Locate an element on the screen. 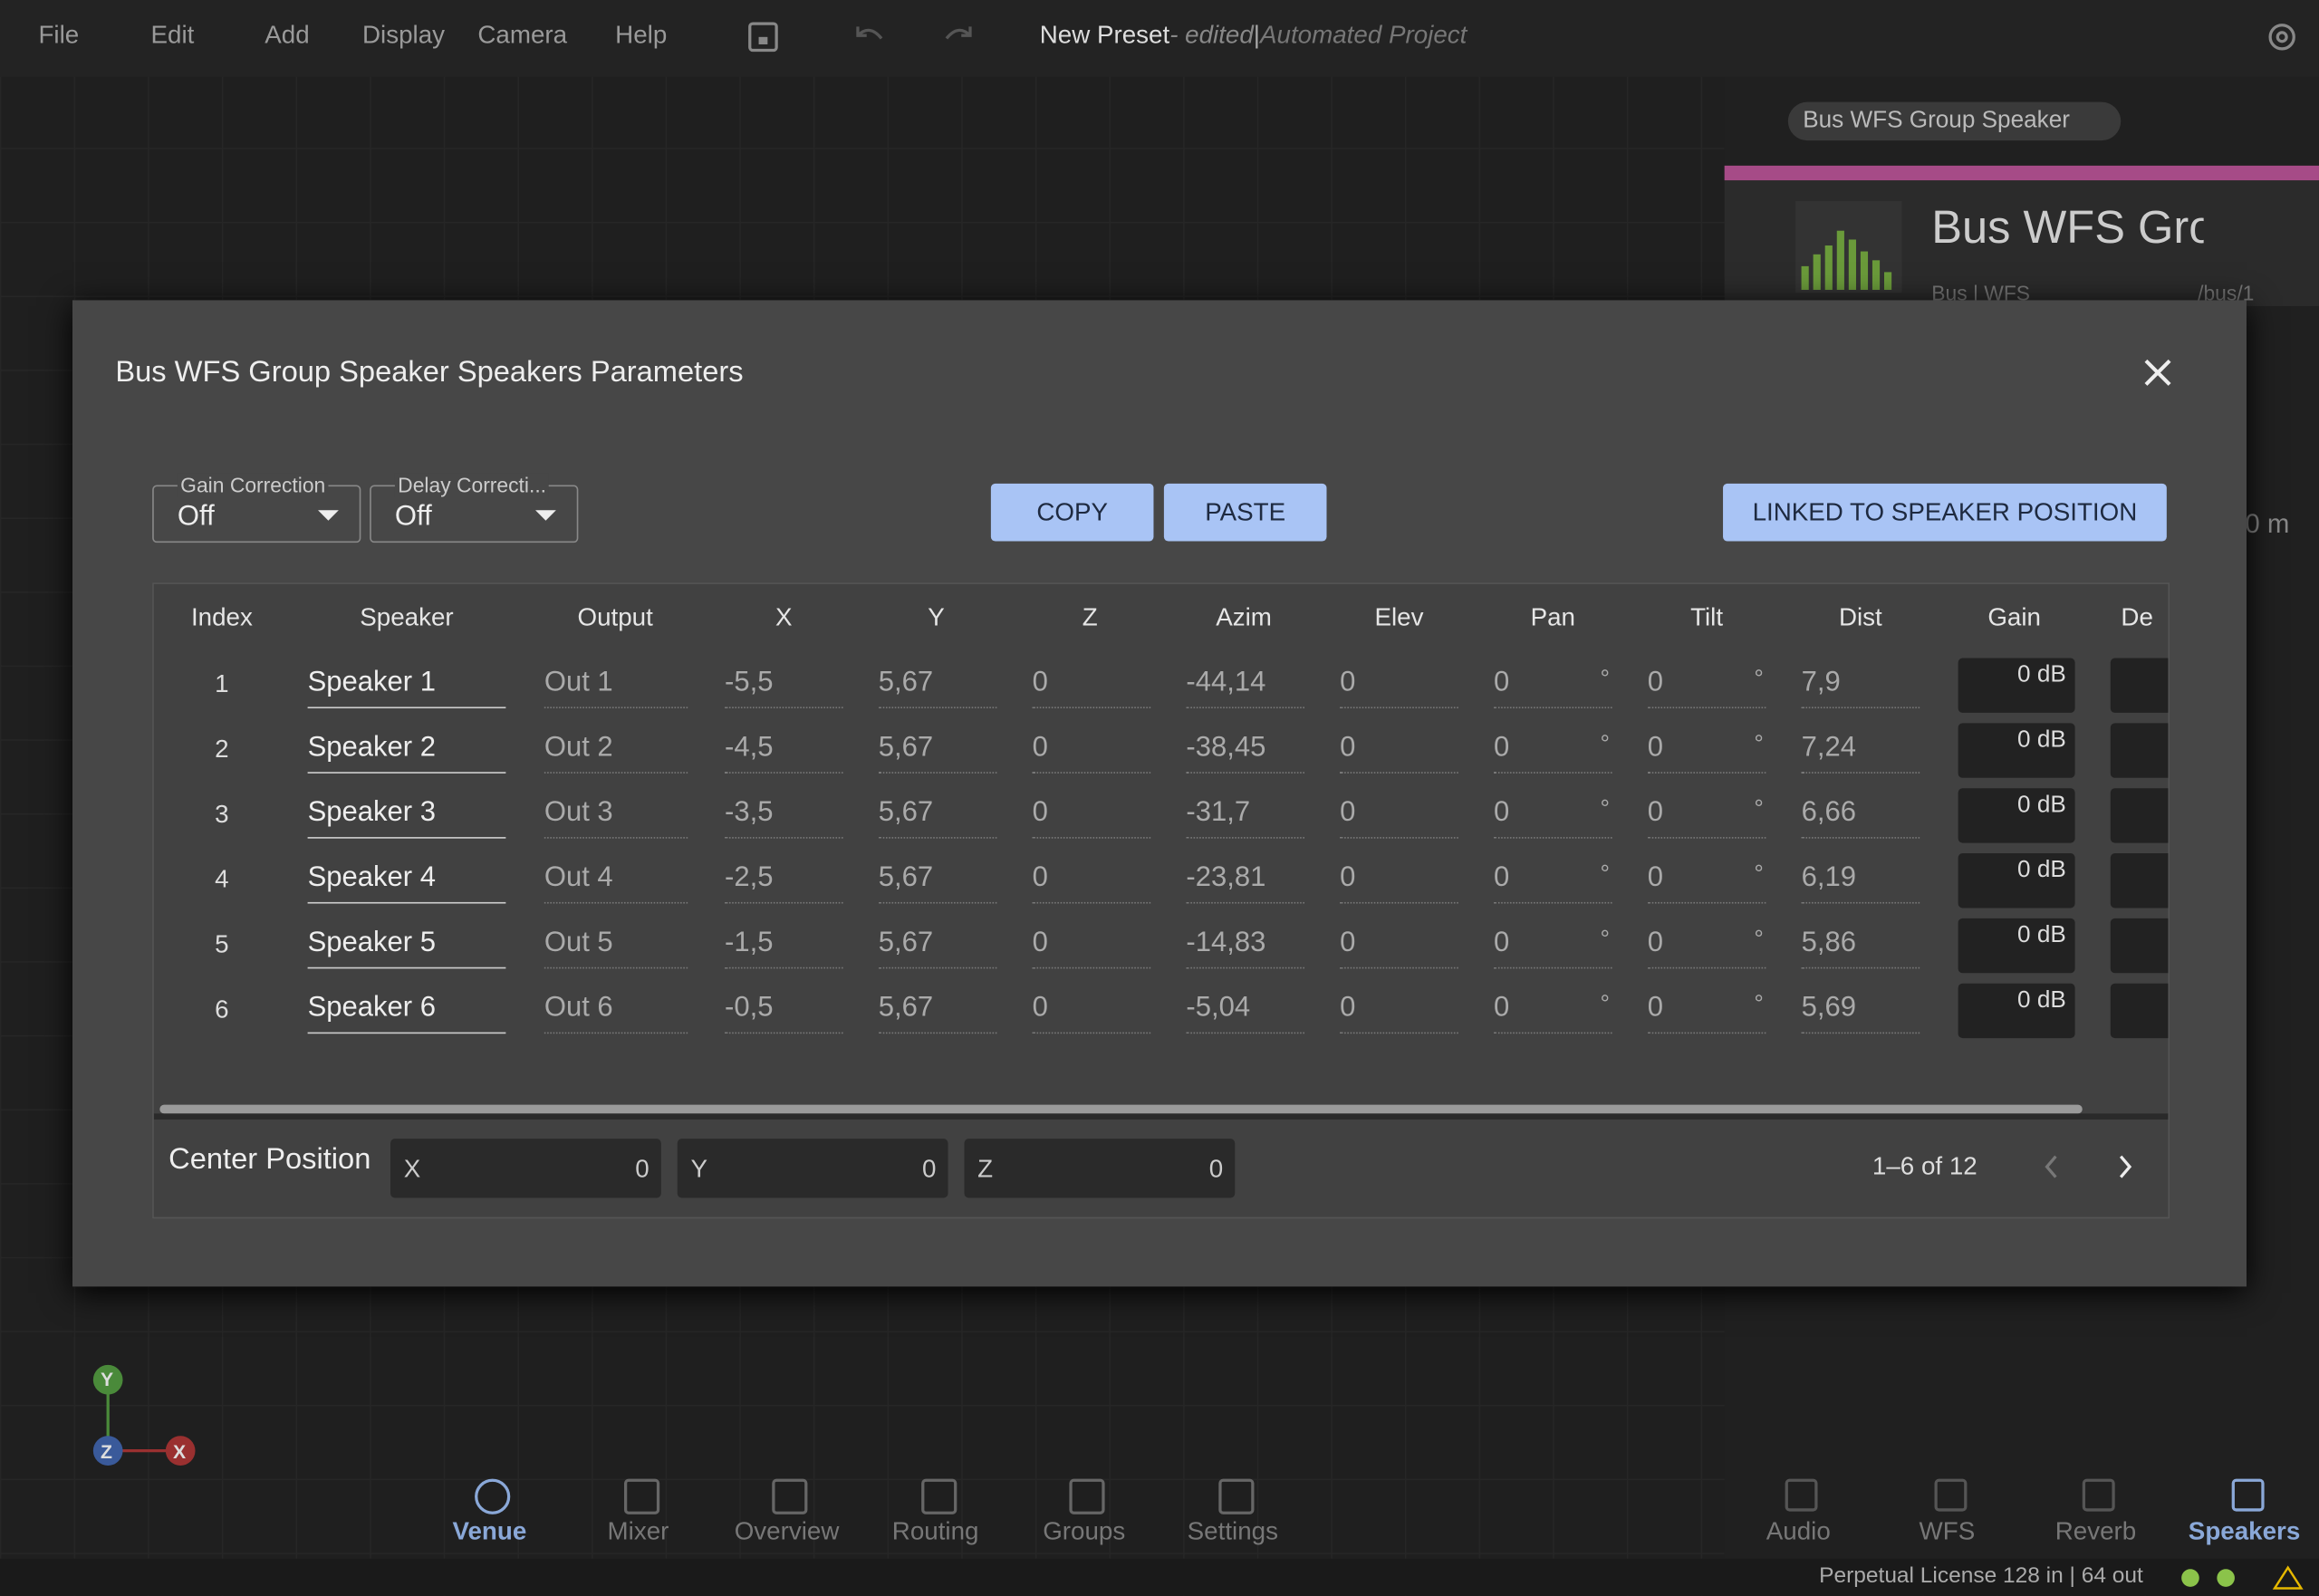 Image resolution: width=2319 pixels, height=1596 pixels. value-cell: -5,04 is located at coordinates (1245, 1013).